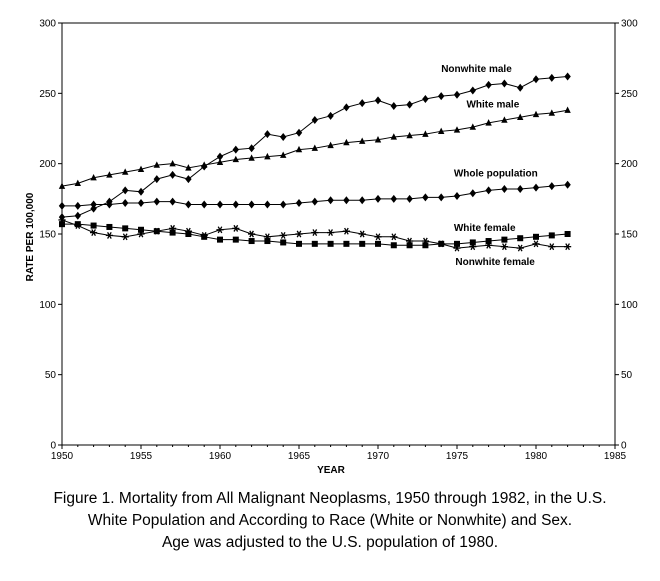 Image resolution: width=660 pixels, height=581 pixels. I want to click on whole-population-label: Whole population, so click(496, 173).